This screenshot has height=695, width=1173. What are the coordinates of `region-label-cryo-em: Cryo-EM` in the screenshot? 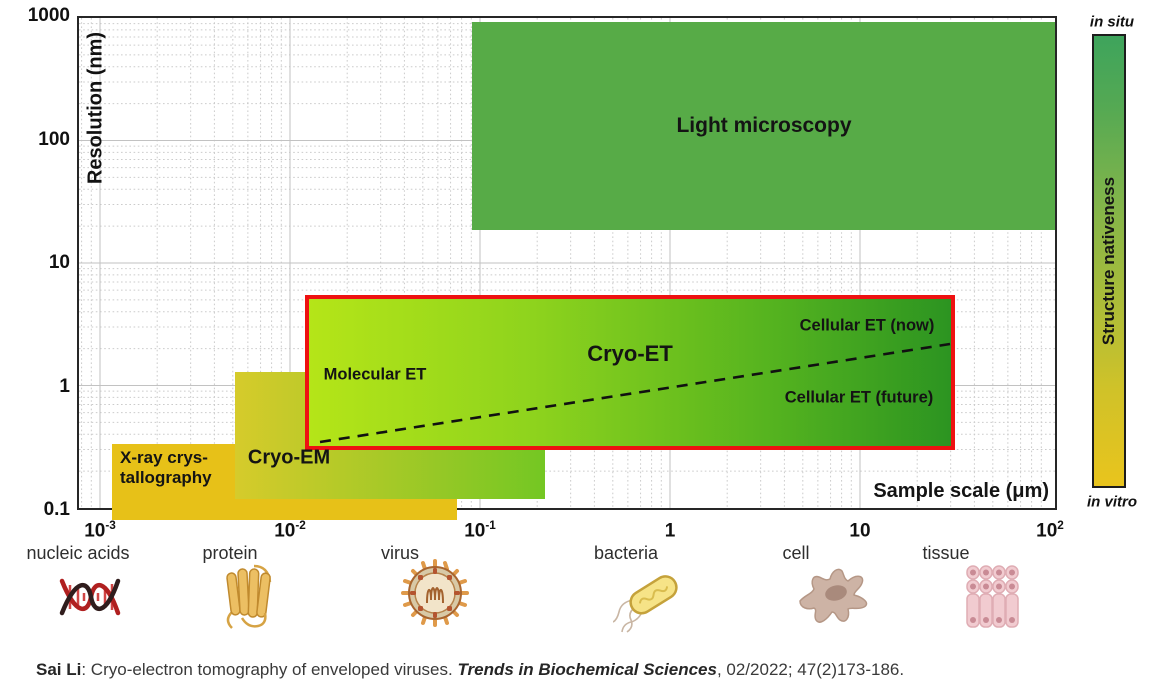 It's located at (289, 457).